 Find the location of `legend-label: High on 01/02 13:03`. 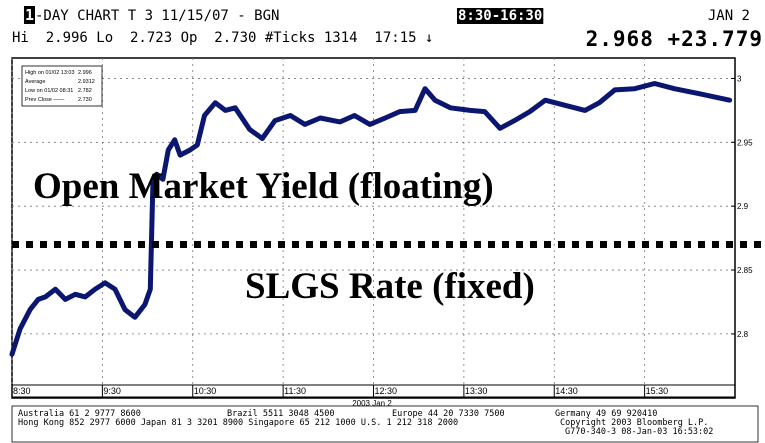

legend-label: High on 01/02 13:03 is located at coordinates (50, 73).